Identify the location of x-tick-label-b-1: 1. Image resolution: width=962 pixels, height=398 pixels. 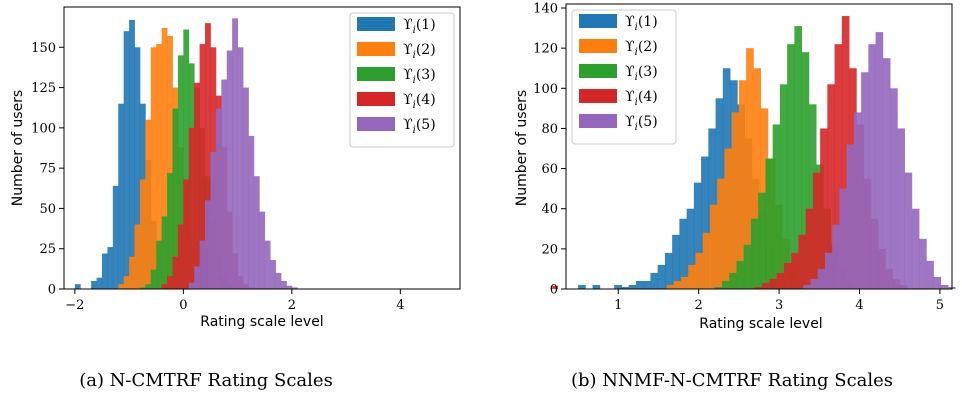
(618, 305).